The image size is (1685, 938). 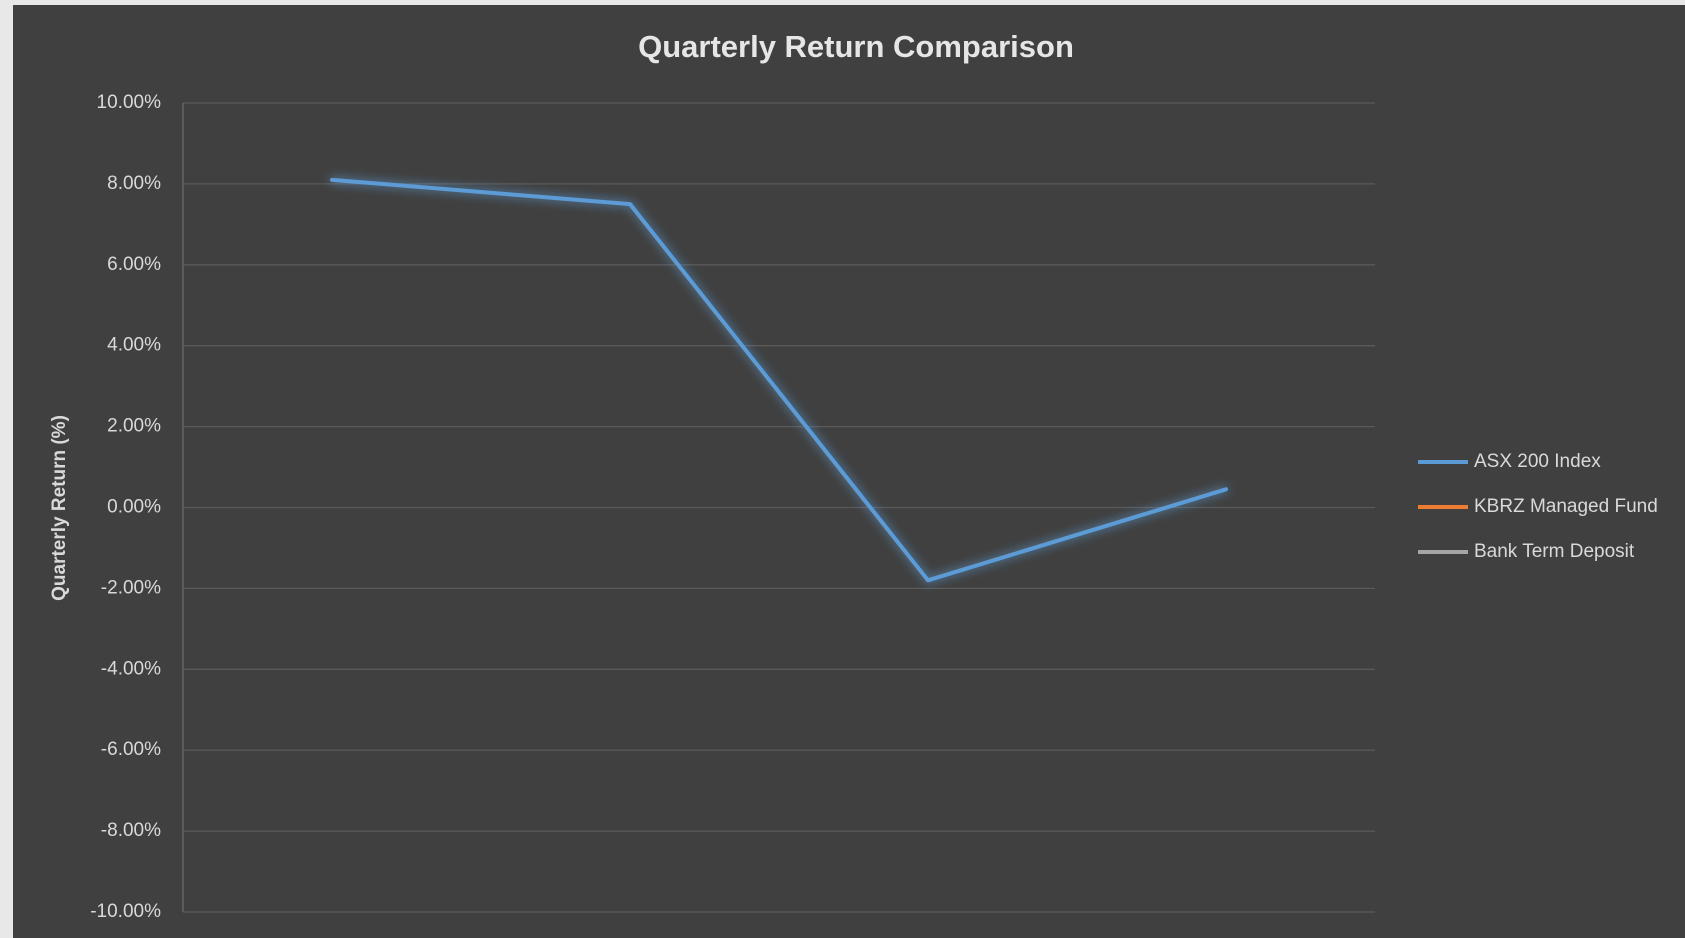 I want to click on y-tick-label: -2.00%, so click(x=131, y=587).